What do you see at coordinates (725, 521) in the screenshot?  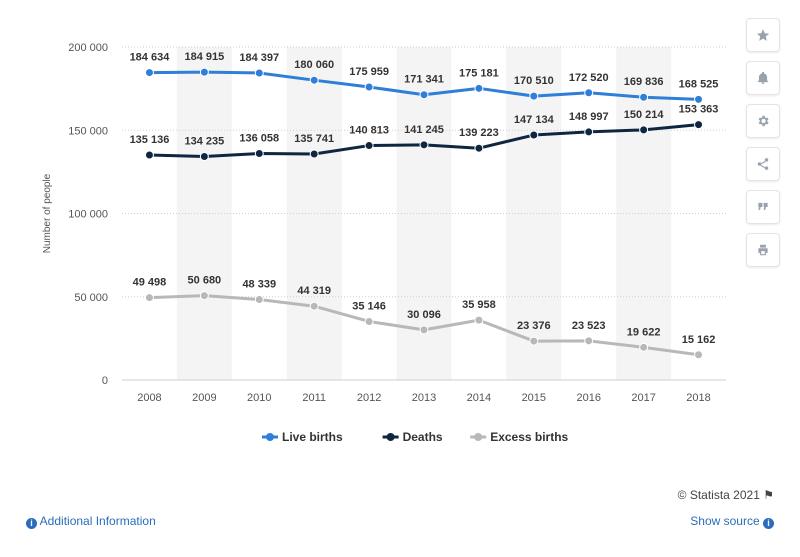 I see `show-source-label: Show source` at bounding box center [725, 521].